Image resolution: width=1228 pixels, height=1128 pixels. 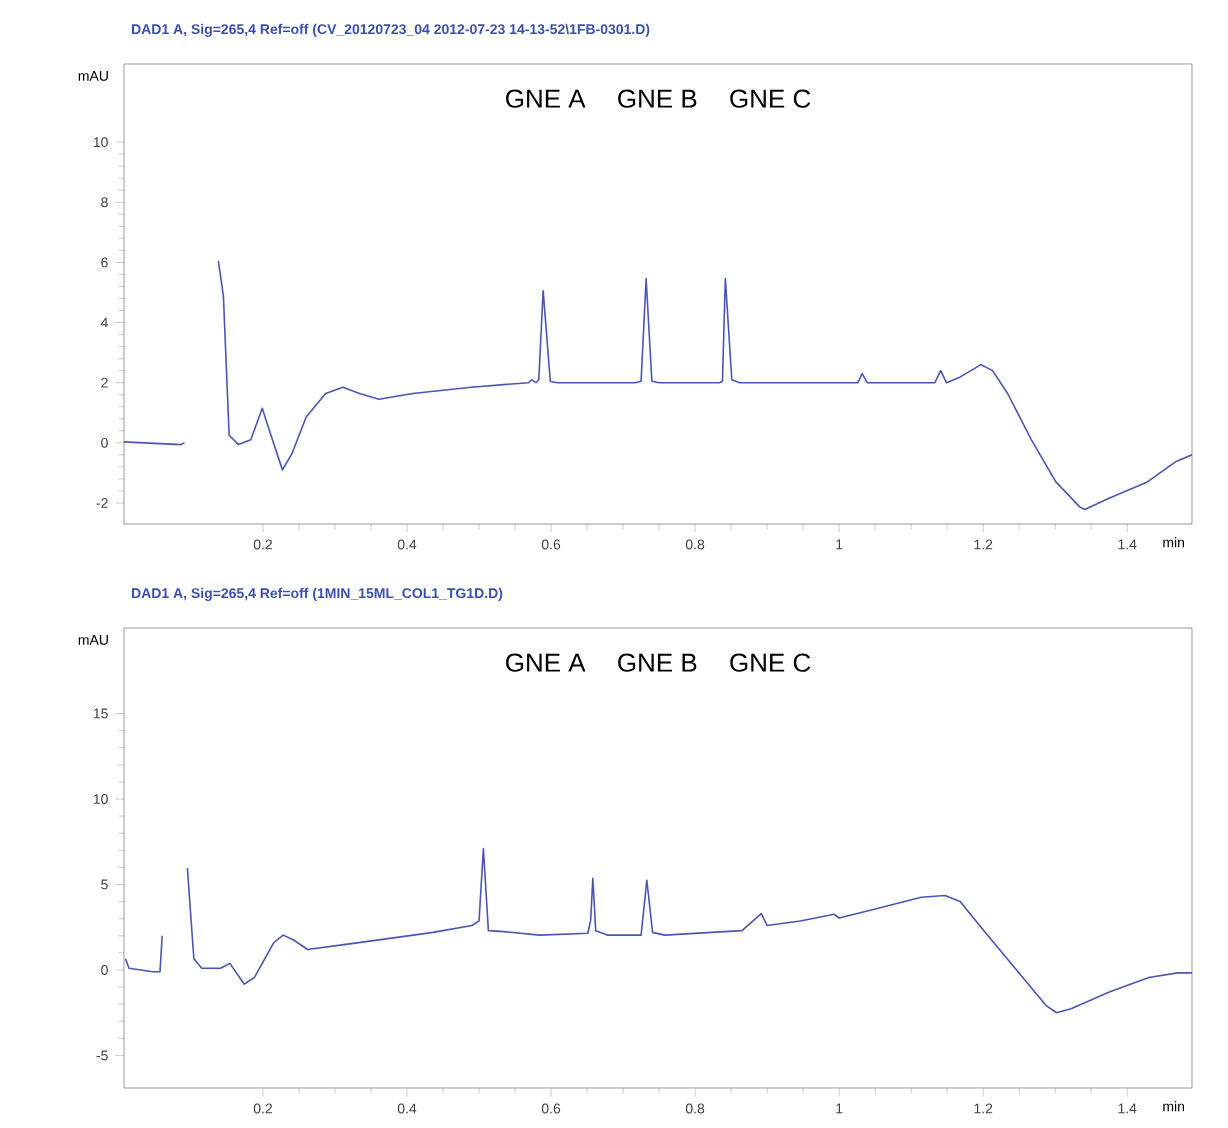 What do you see at coordinates (104, 262) in the screenshot?
I see `y-tick-label: 6` at bounding box center [104, 262].